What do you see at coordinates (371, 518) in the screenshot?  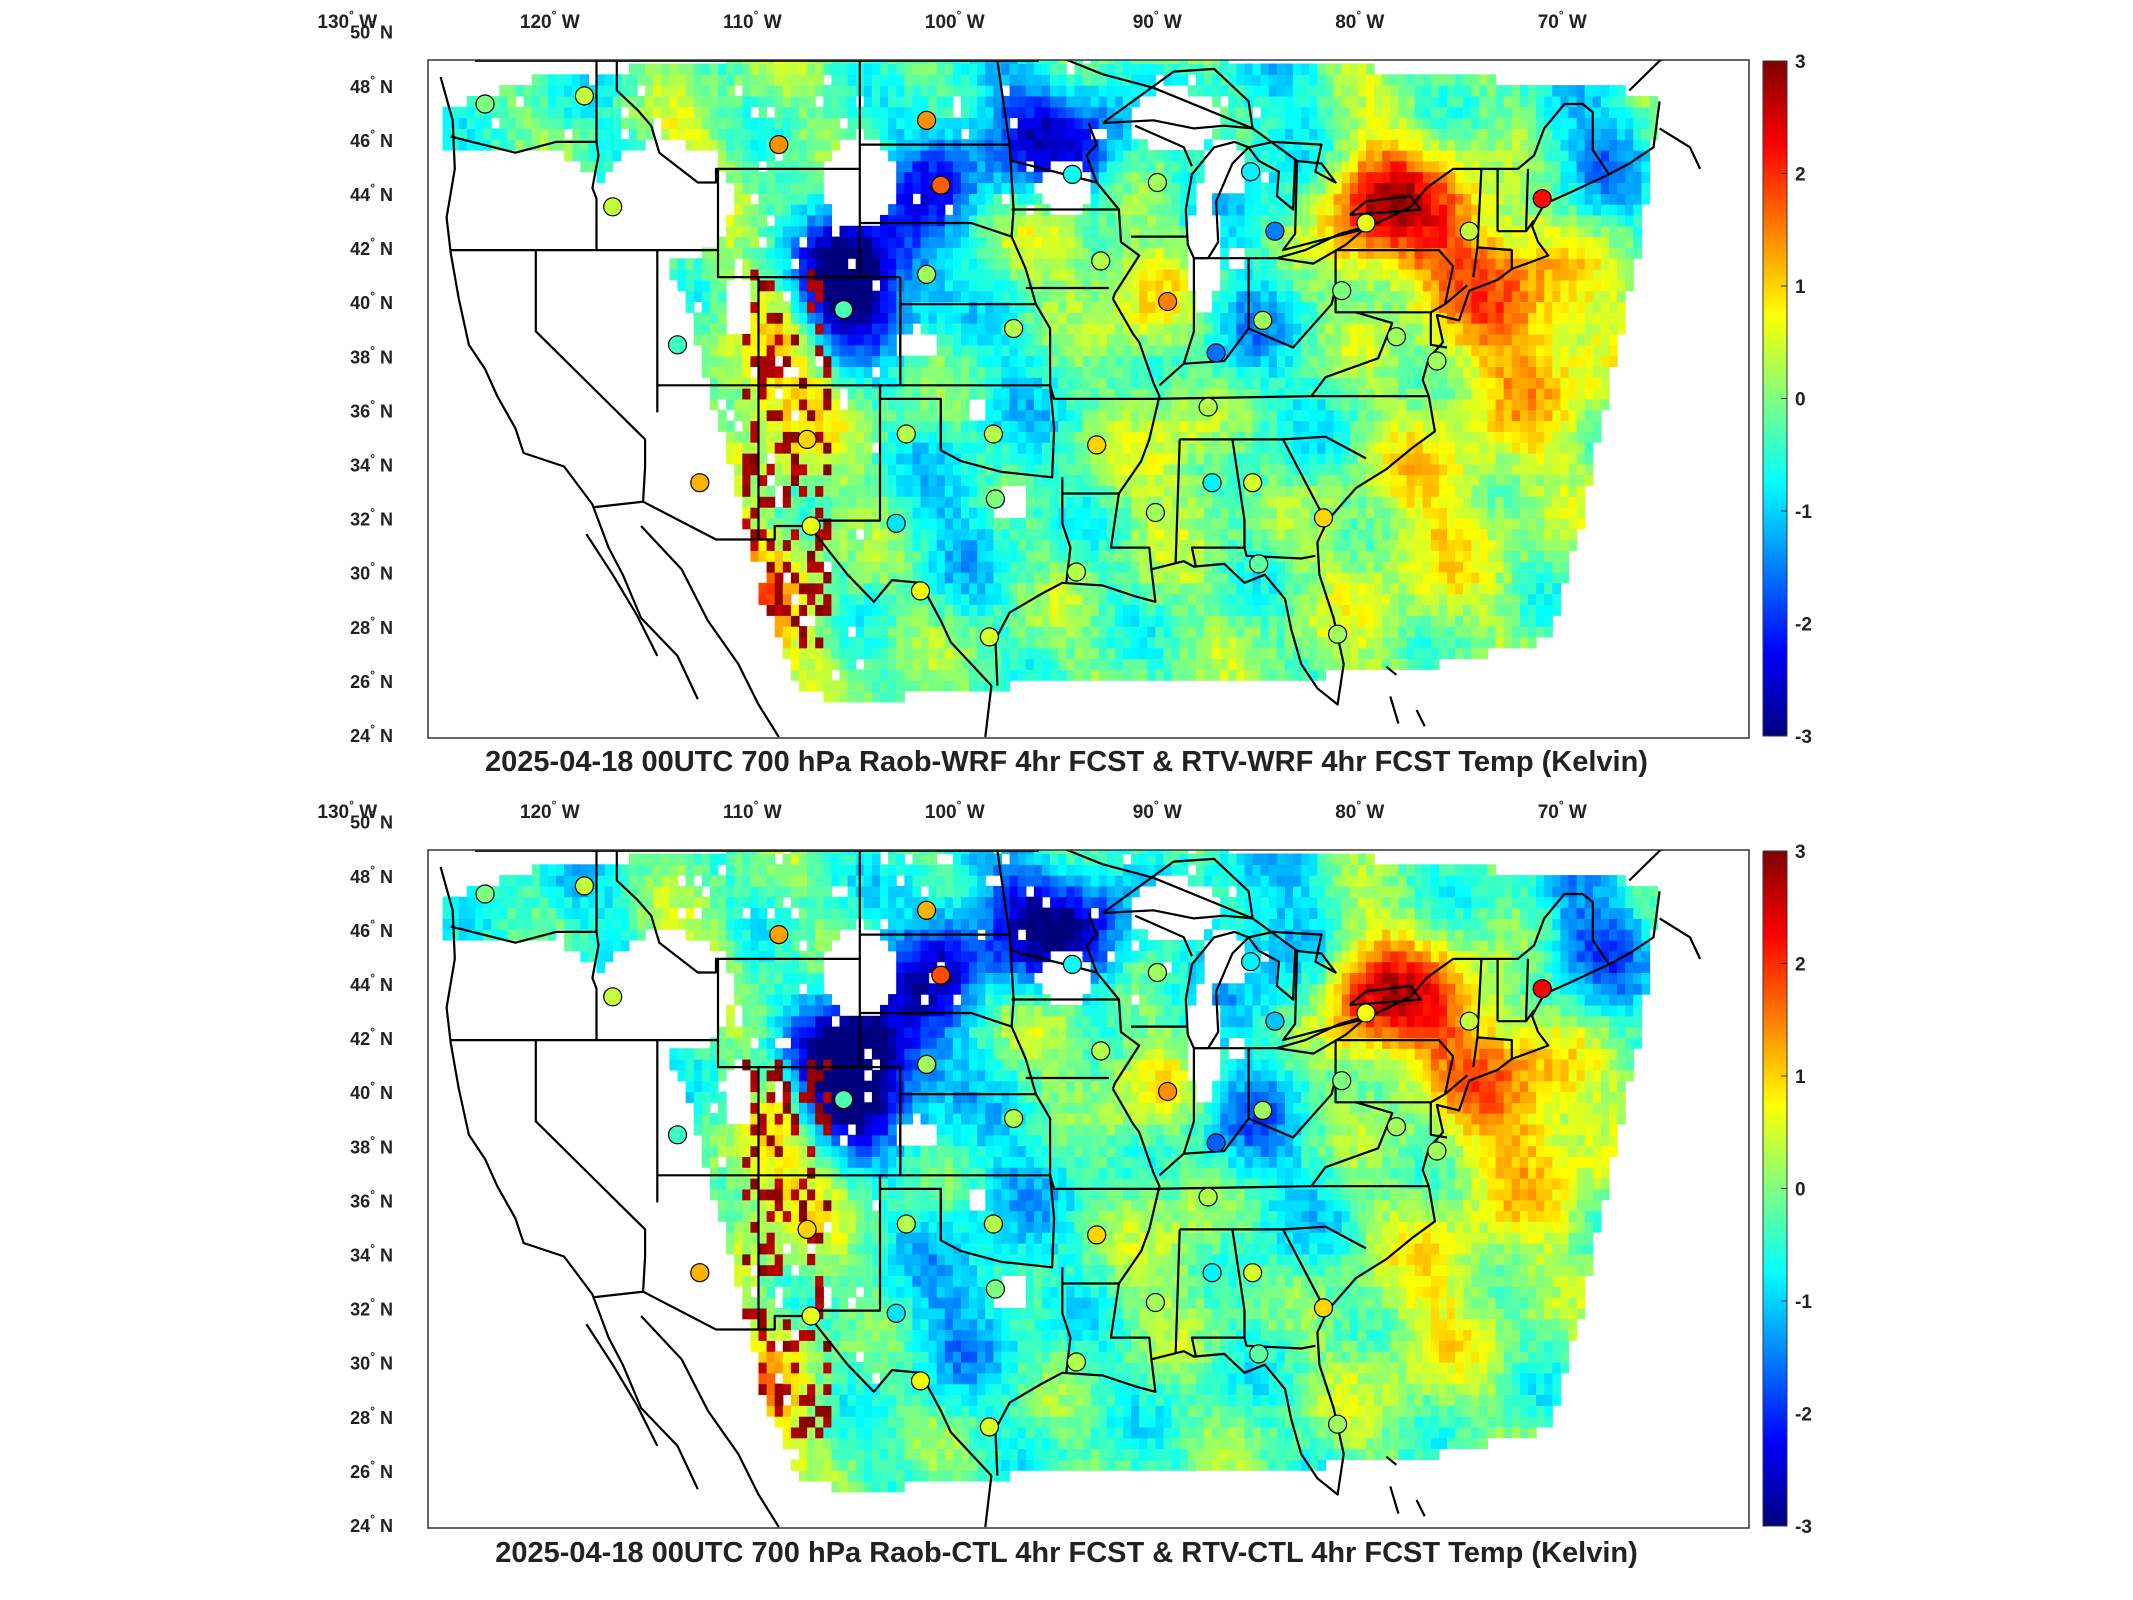 I see `latitude-label: 32° N` at bounding box center [371, 518].